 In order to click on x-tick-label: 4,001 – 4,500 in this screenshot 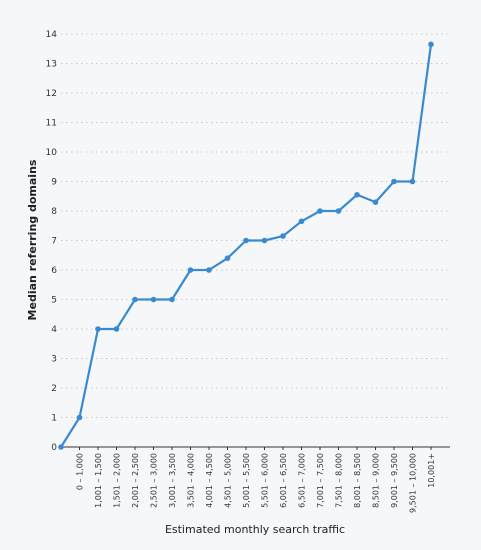, I will do `click(209, 480)`.